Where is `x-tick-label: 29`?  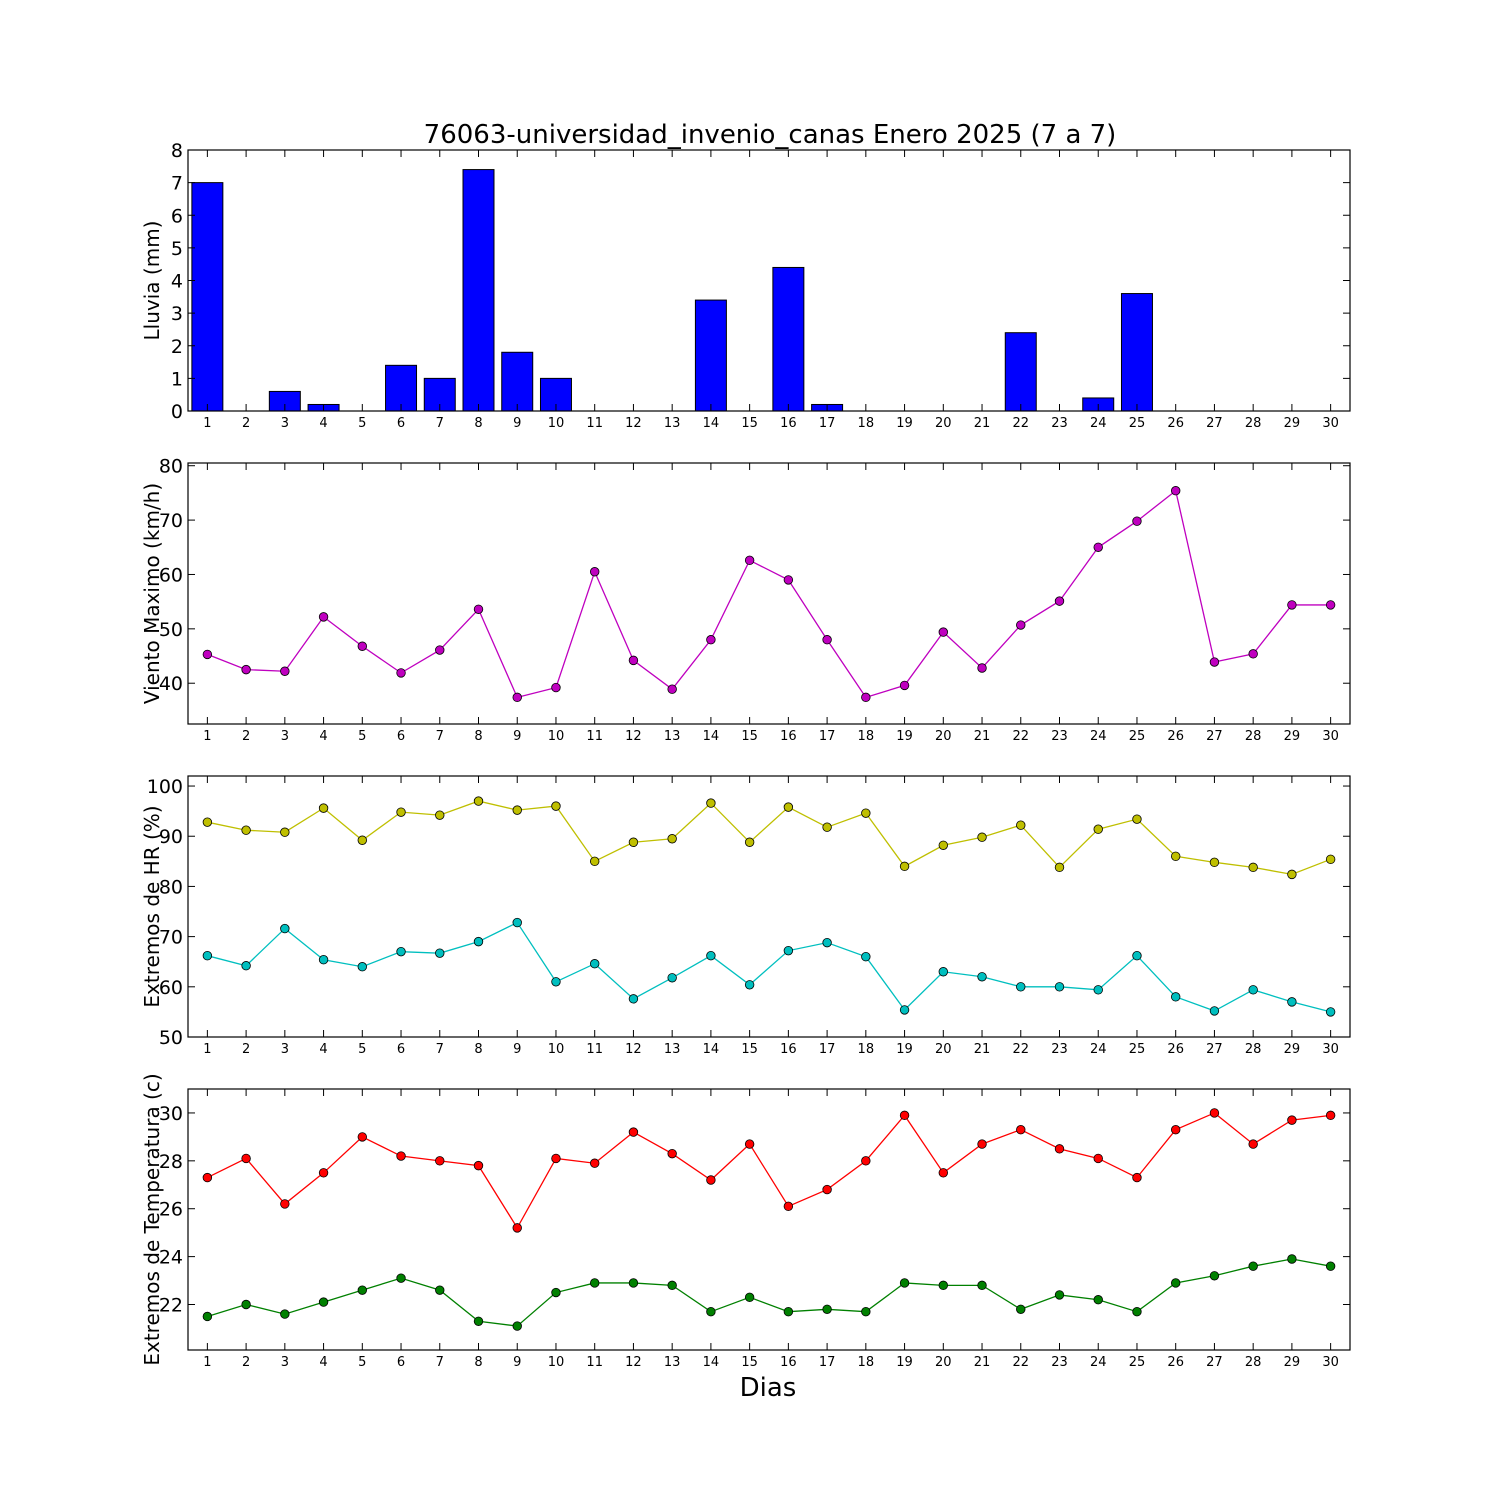 x-tick-label: 29 is located at coordinates (1292, 423).